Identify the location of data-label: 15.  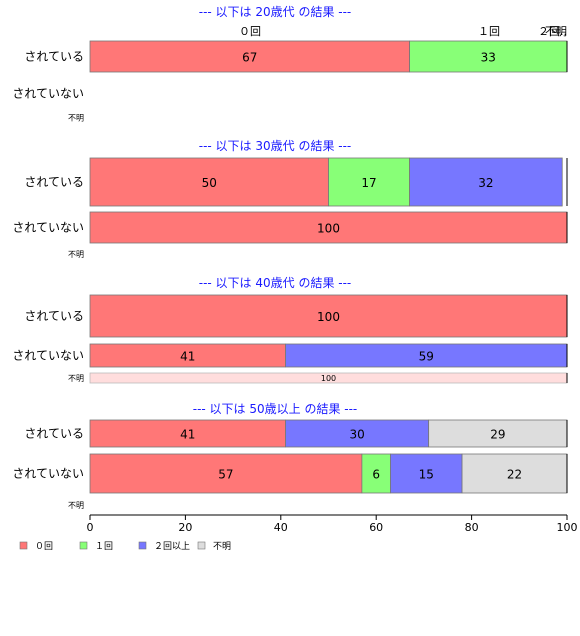
(426, 475).